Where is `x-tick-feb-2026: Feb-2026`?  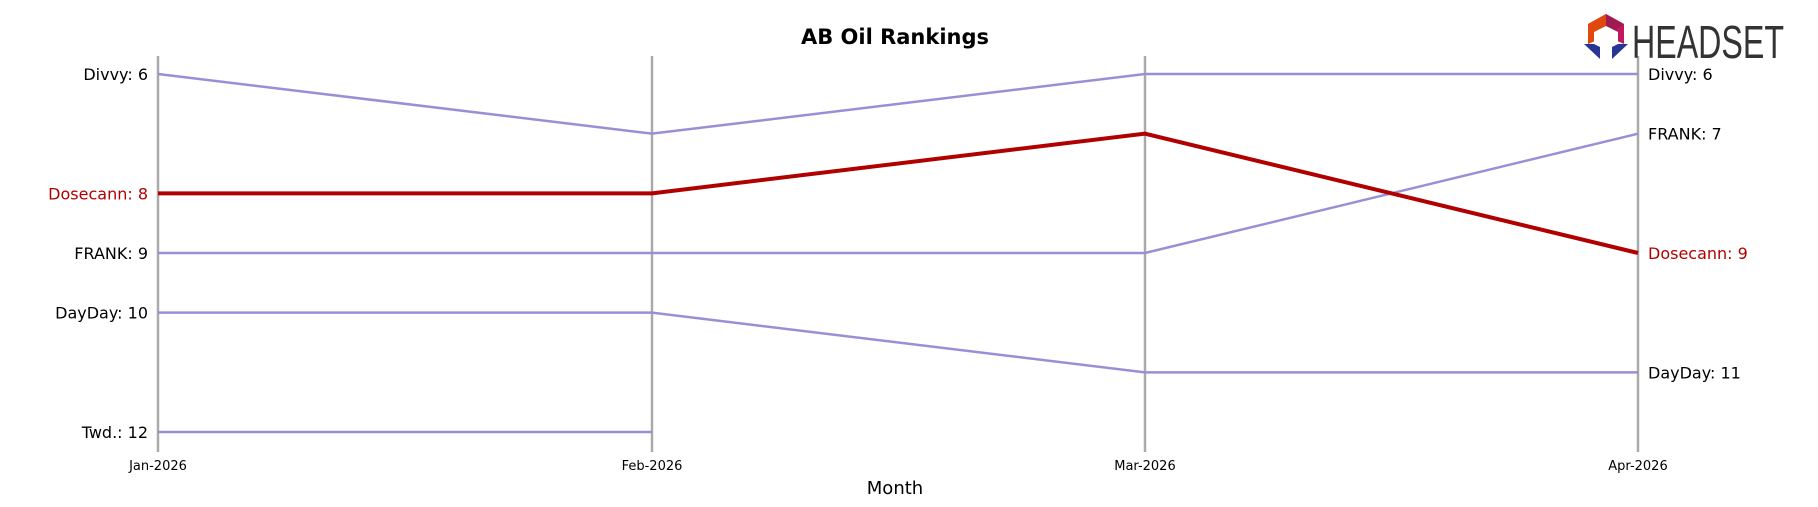
x-tick-feb-2026: Feb-2026 is located at coordinates (652, 466).